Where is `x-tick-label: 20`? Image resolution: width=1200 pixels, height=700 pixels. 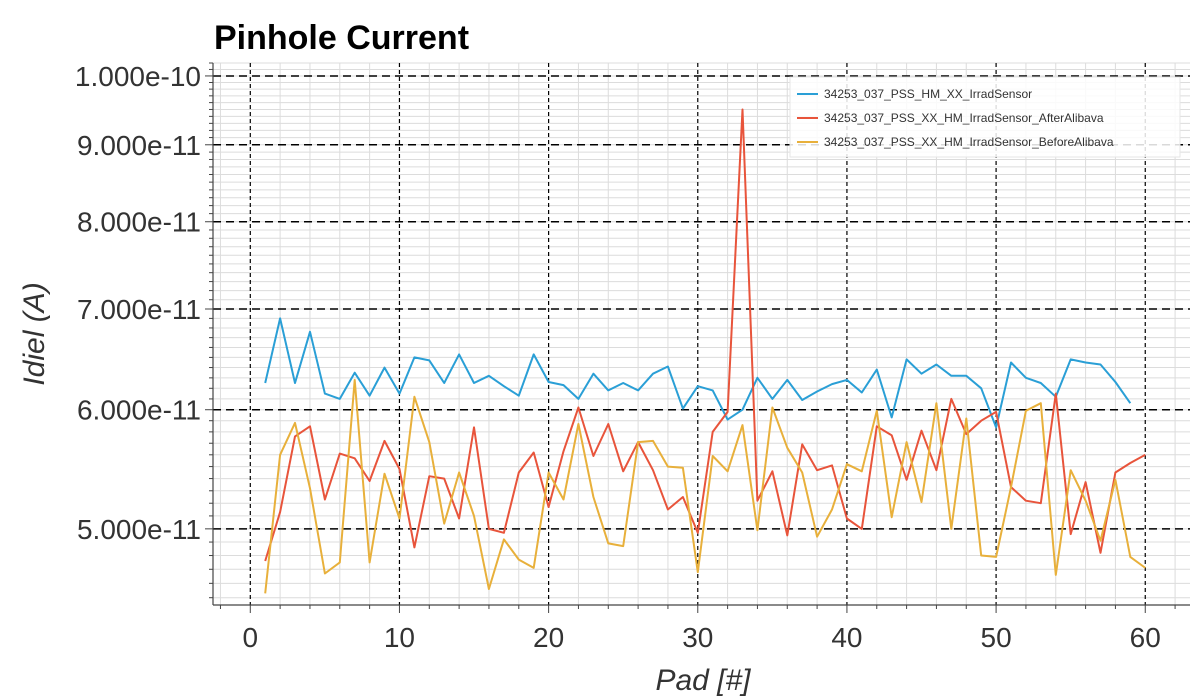 x-tick-label: 20 is located at coordinates (548, 637).